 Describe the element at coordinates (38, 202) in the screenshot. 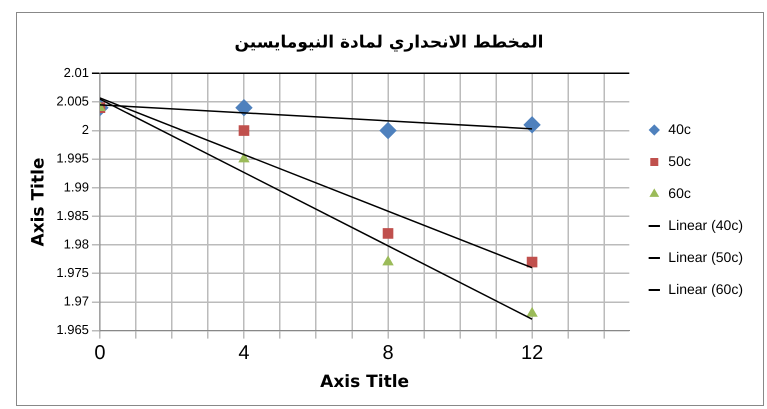

I see `y-axis-title: Axis Title` at that location.